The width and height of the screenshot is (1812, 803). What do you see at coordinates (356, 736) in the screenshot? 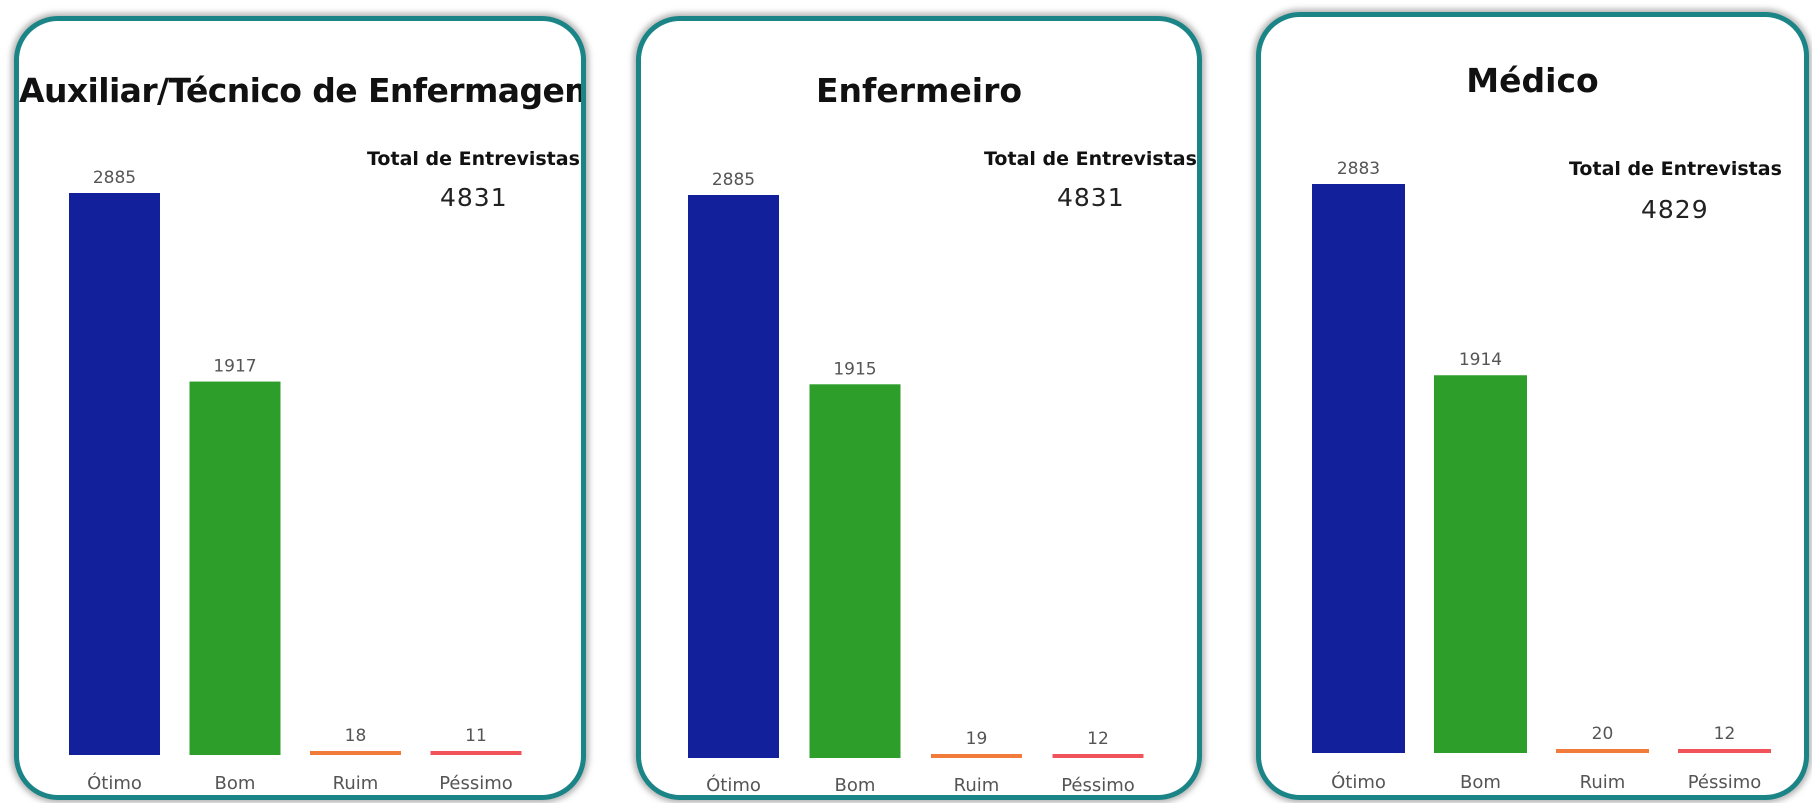
I see `bar-value-label: 18` at bounding box center [356, 736].